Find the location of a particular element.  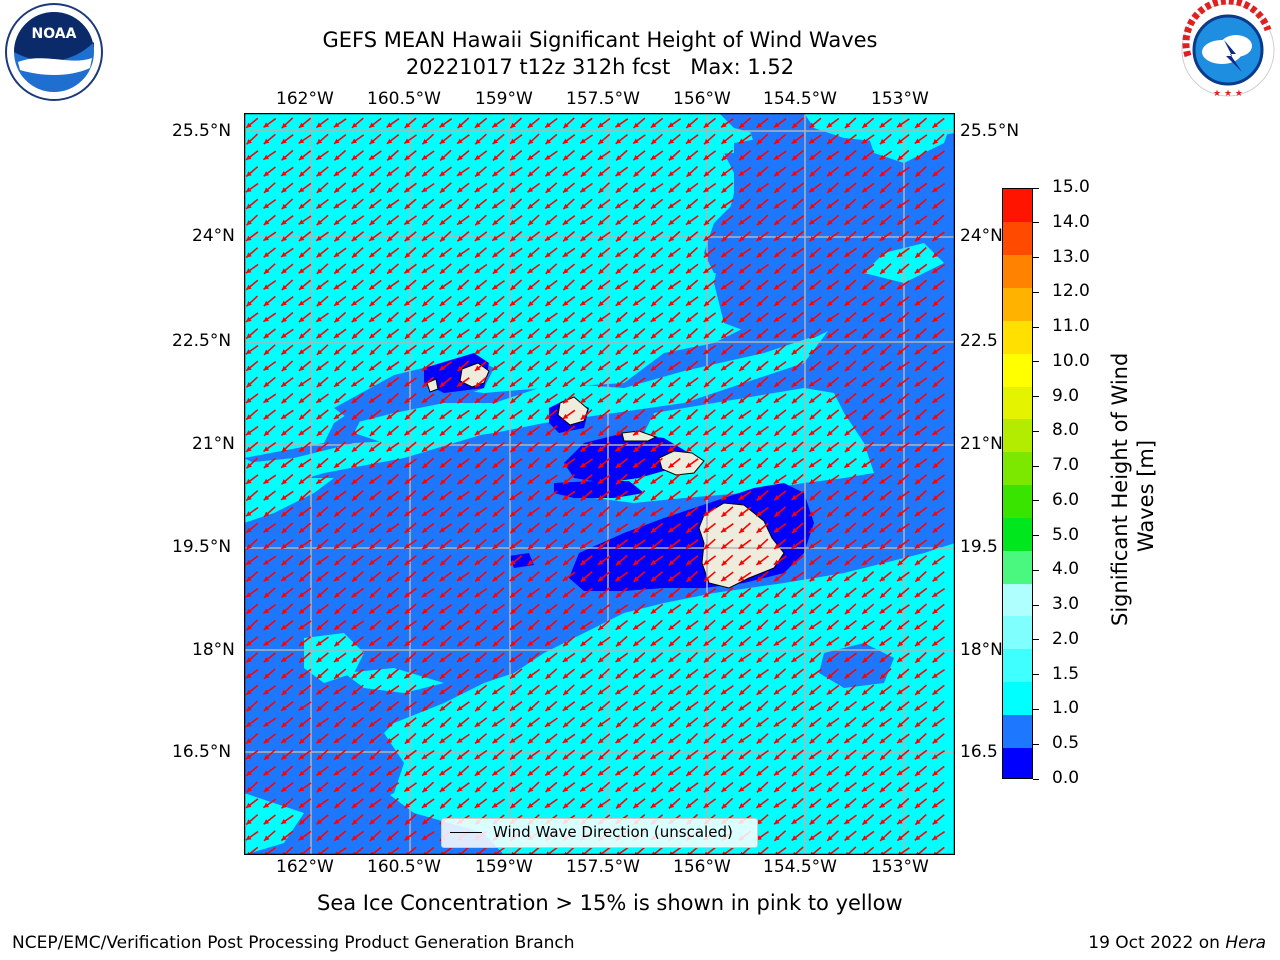

wind-wave-arrow is located at coordinates (640, 850).